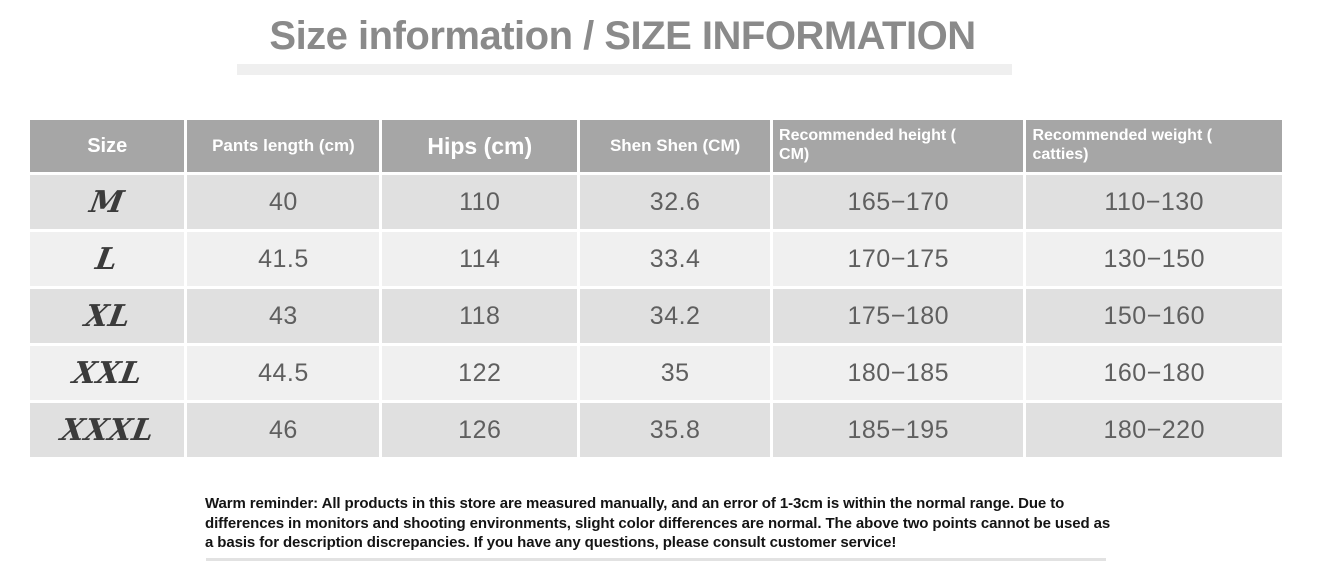 The width and height of the screenshot is (1325, 575). Describe the element at coordinates (898, 430) in the screenshot. I see `rec-height-cell: 185−195` at that location.